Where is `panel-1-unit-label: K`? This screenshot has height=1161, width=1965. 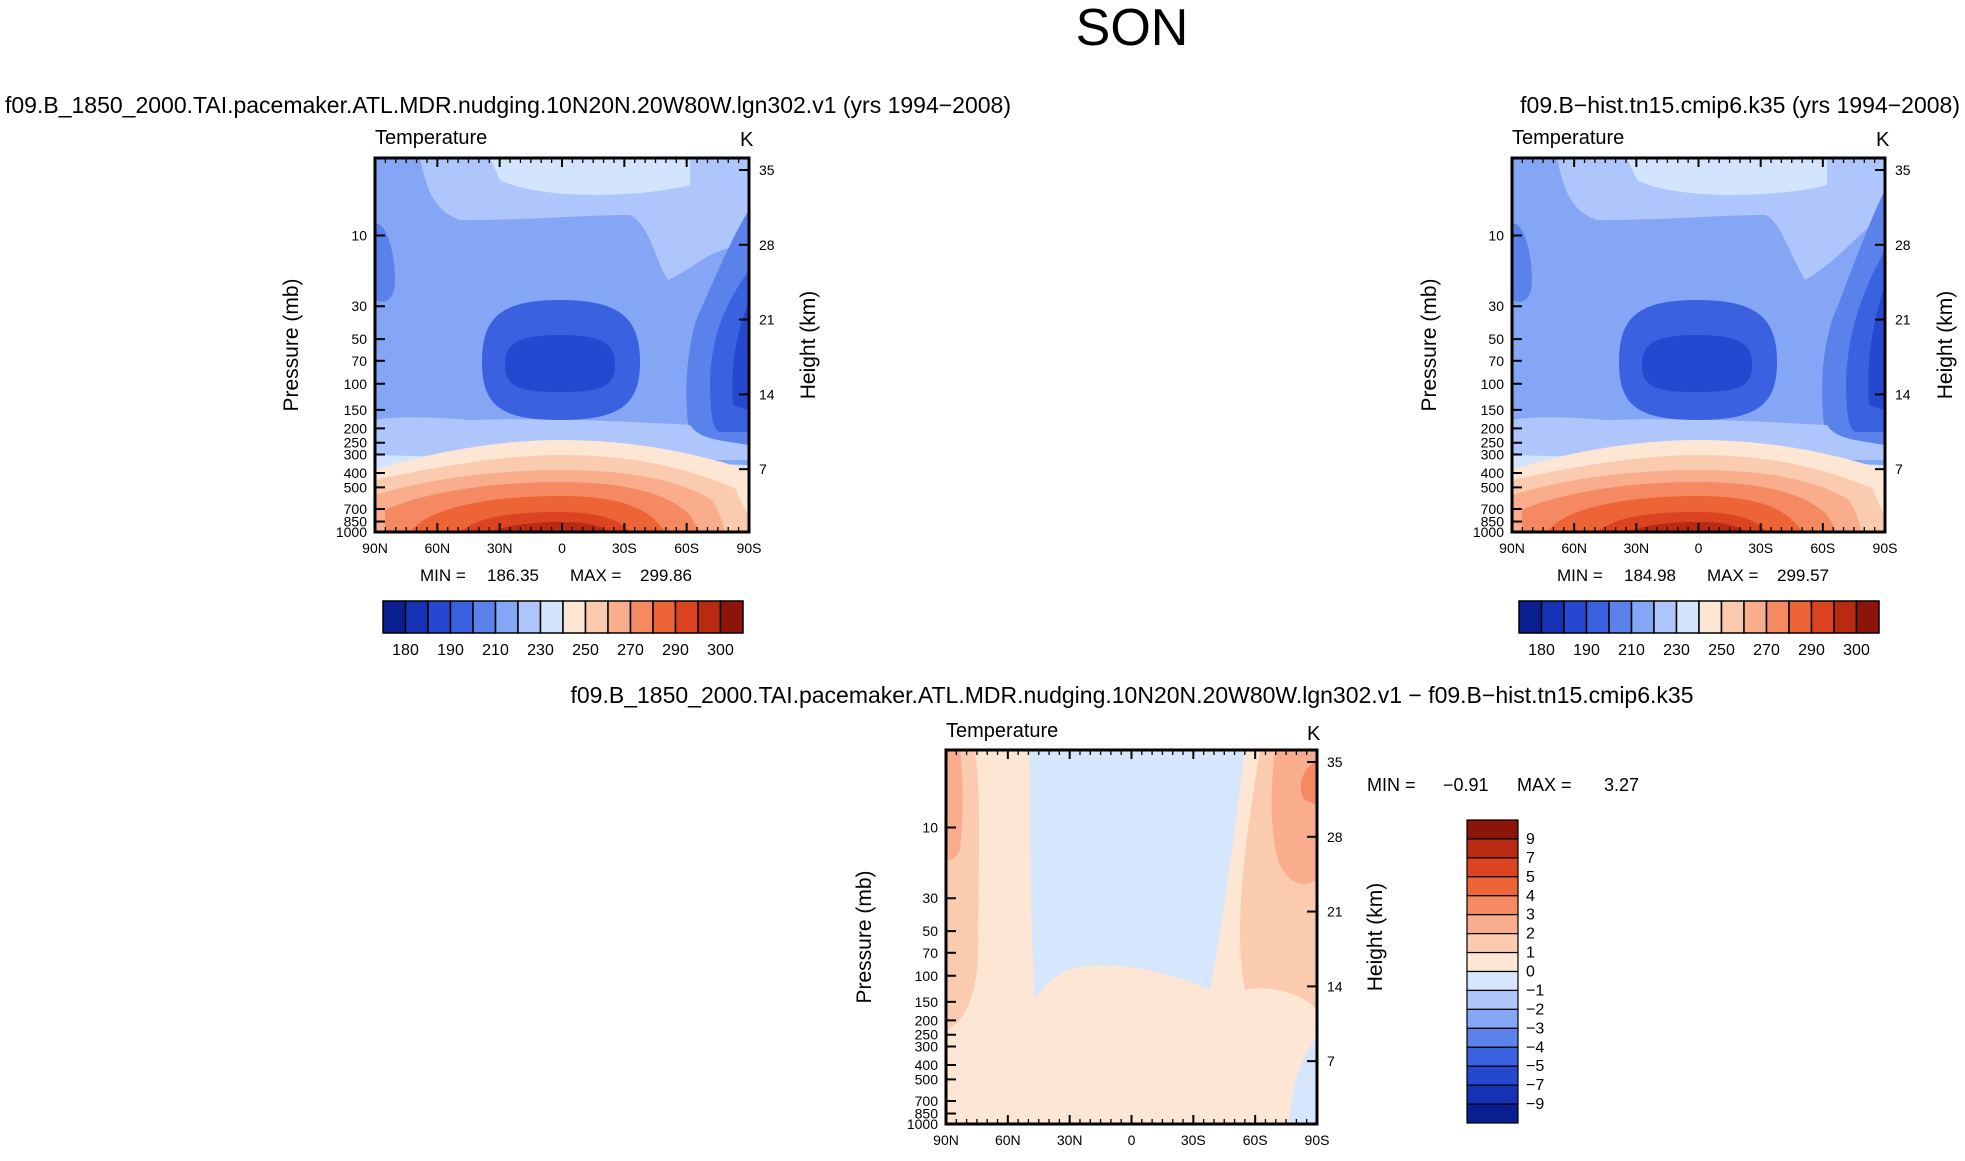
panel-1-unit-label: K is located at coordinates (747, 140).